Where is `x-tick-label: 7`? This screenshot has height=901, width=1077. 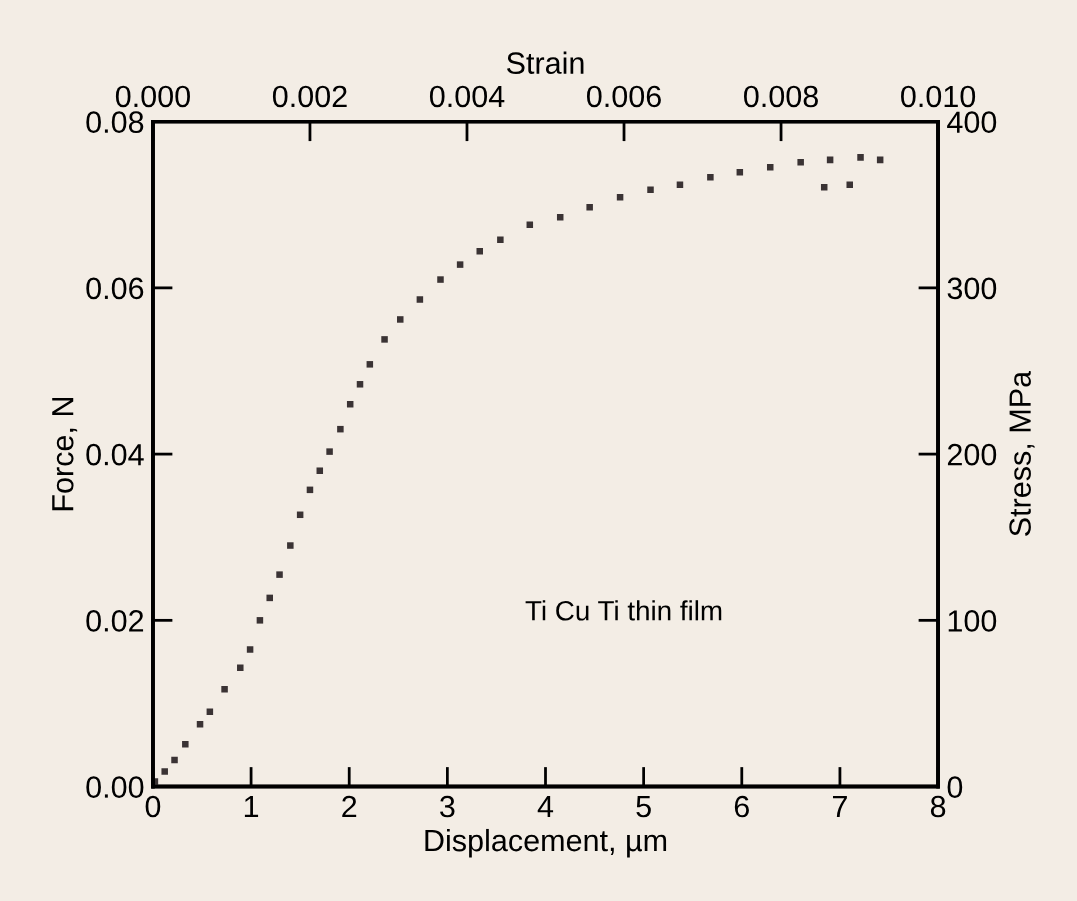
x-tick-label: 7 is located at coordinates (840, 807).